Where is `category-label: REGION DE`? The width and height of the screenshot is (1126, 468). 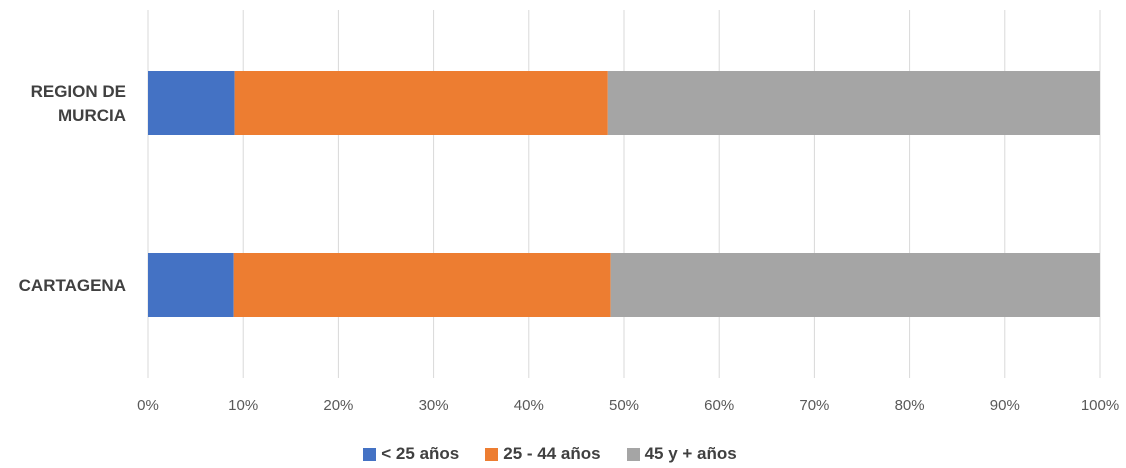 category-label: REGION DE is located at coordinates (78, 91).